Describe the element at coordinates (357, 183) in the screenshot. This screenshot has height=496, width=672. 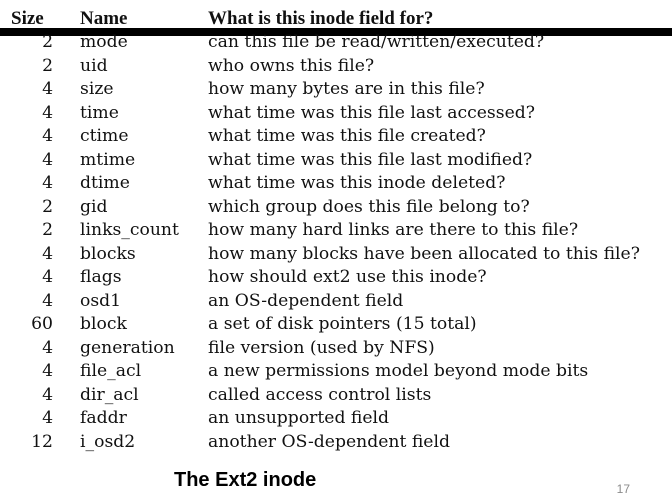
I see `field-description: what time was this inode deleted?` at that location.